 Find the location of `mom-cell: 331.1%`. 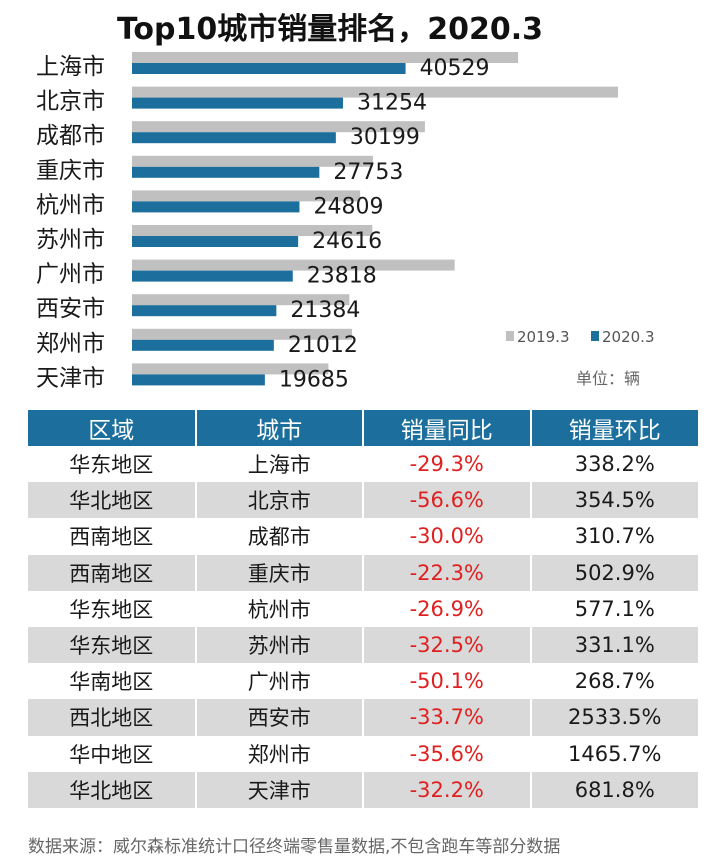

mom-cell: 331.1% is located at coordinates (613, 645).